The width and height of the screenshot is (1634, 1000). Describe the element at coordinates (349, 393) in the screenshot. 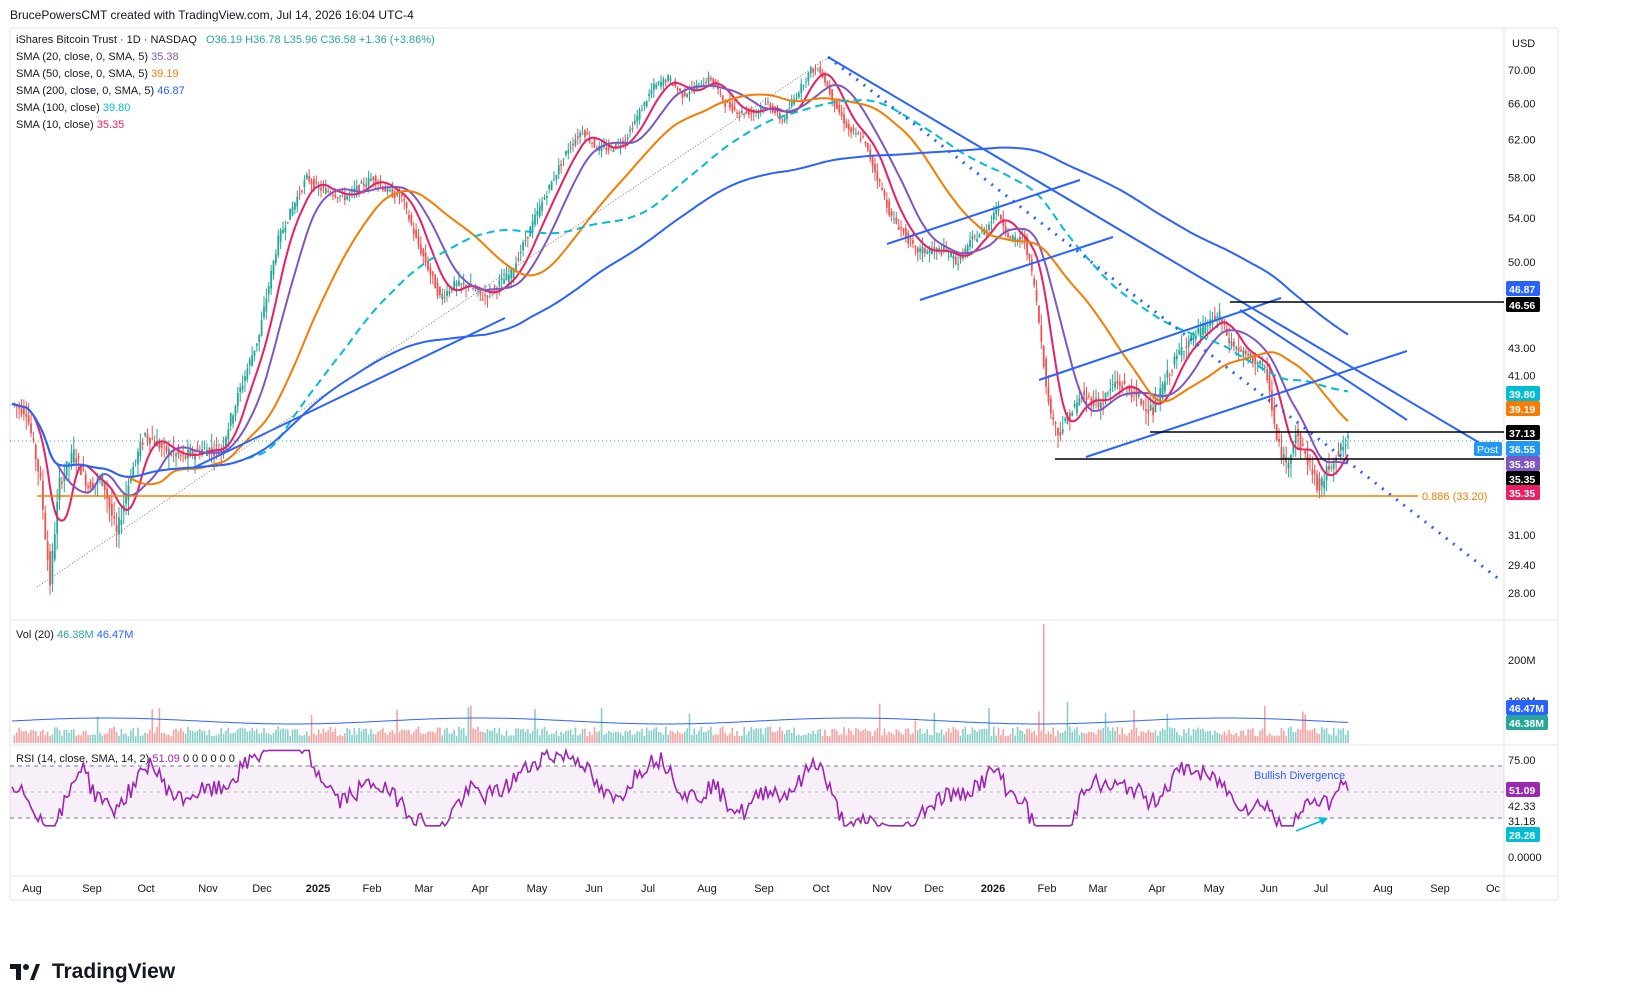

I see `trendline-long-term-support` at that location.